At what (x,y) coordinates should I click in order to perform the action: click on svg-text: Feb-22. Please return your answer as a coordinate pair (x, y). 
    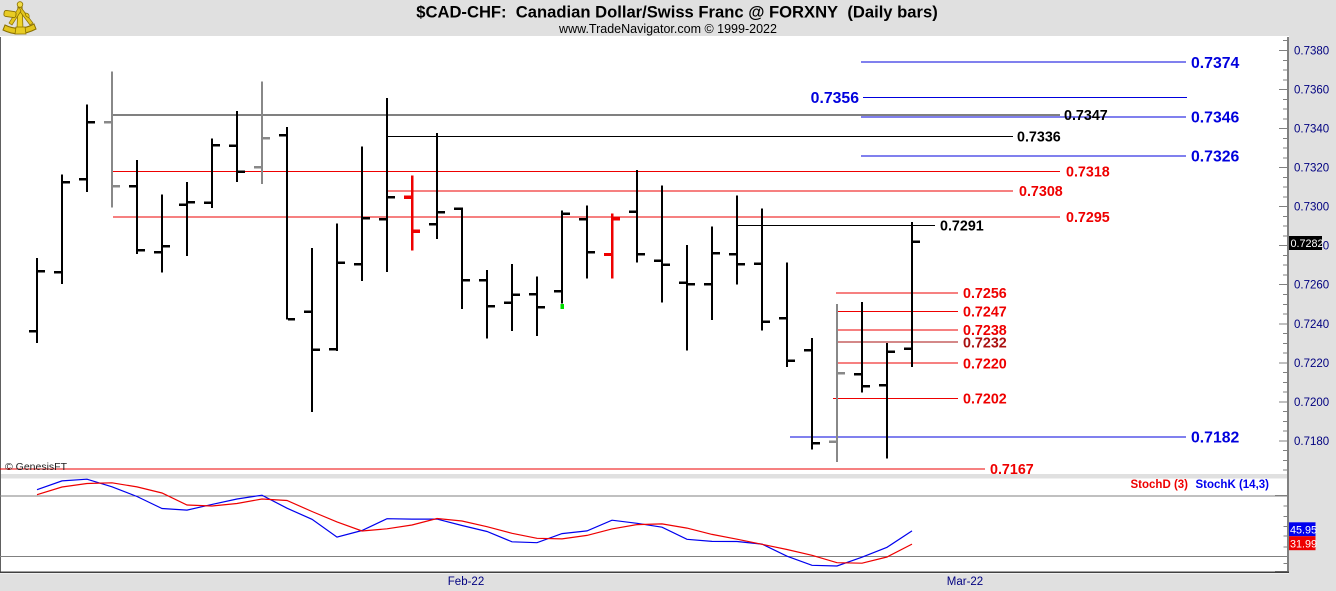
    Looking at the image, I should click on (466, 582).